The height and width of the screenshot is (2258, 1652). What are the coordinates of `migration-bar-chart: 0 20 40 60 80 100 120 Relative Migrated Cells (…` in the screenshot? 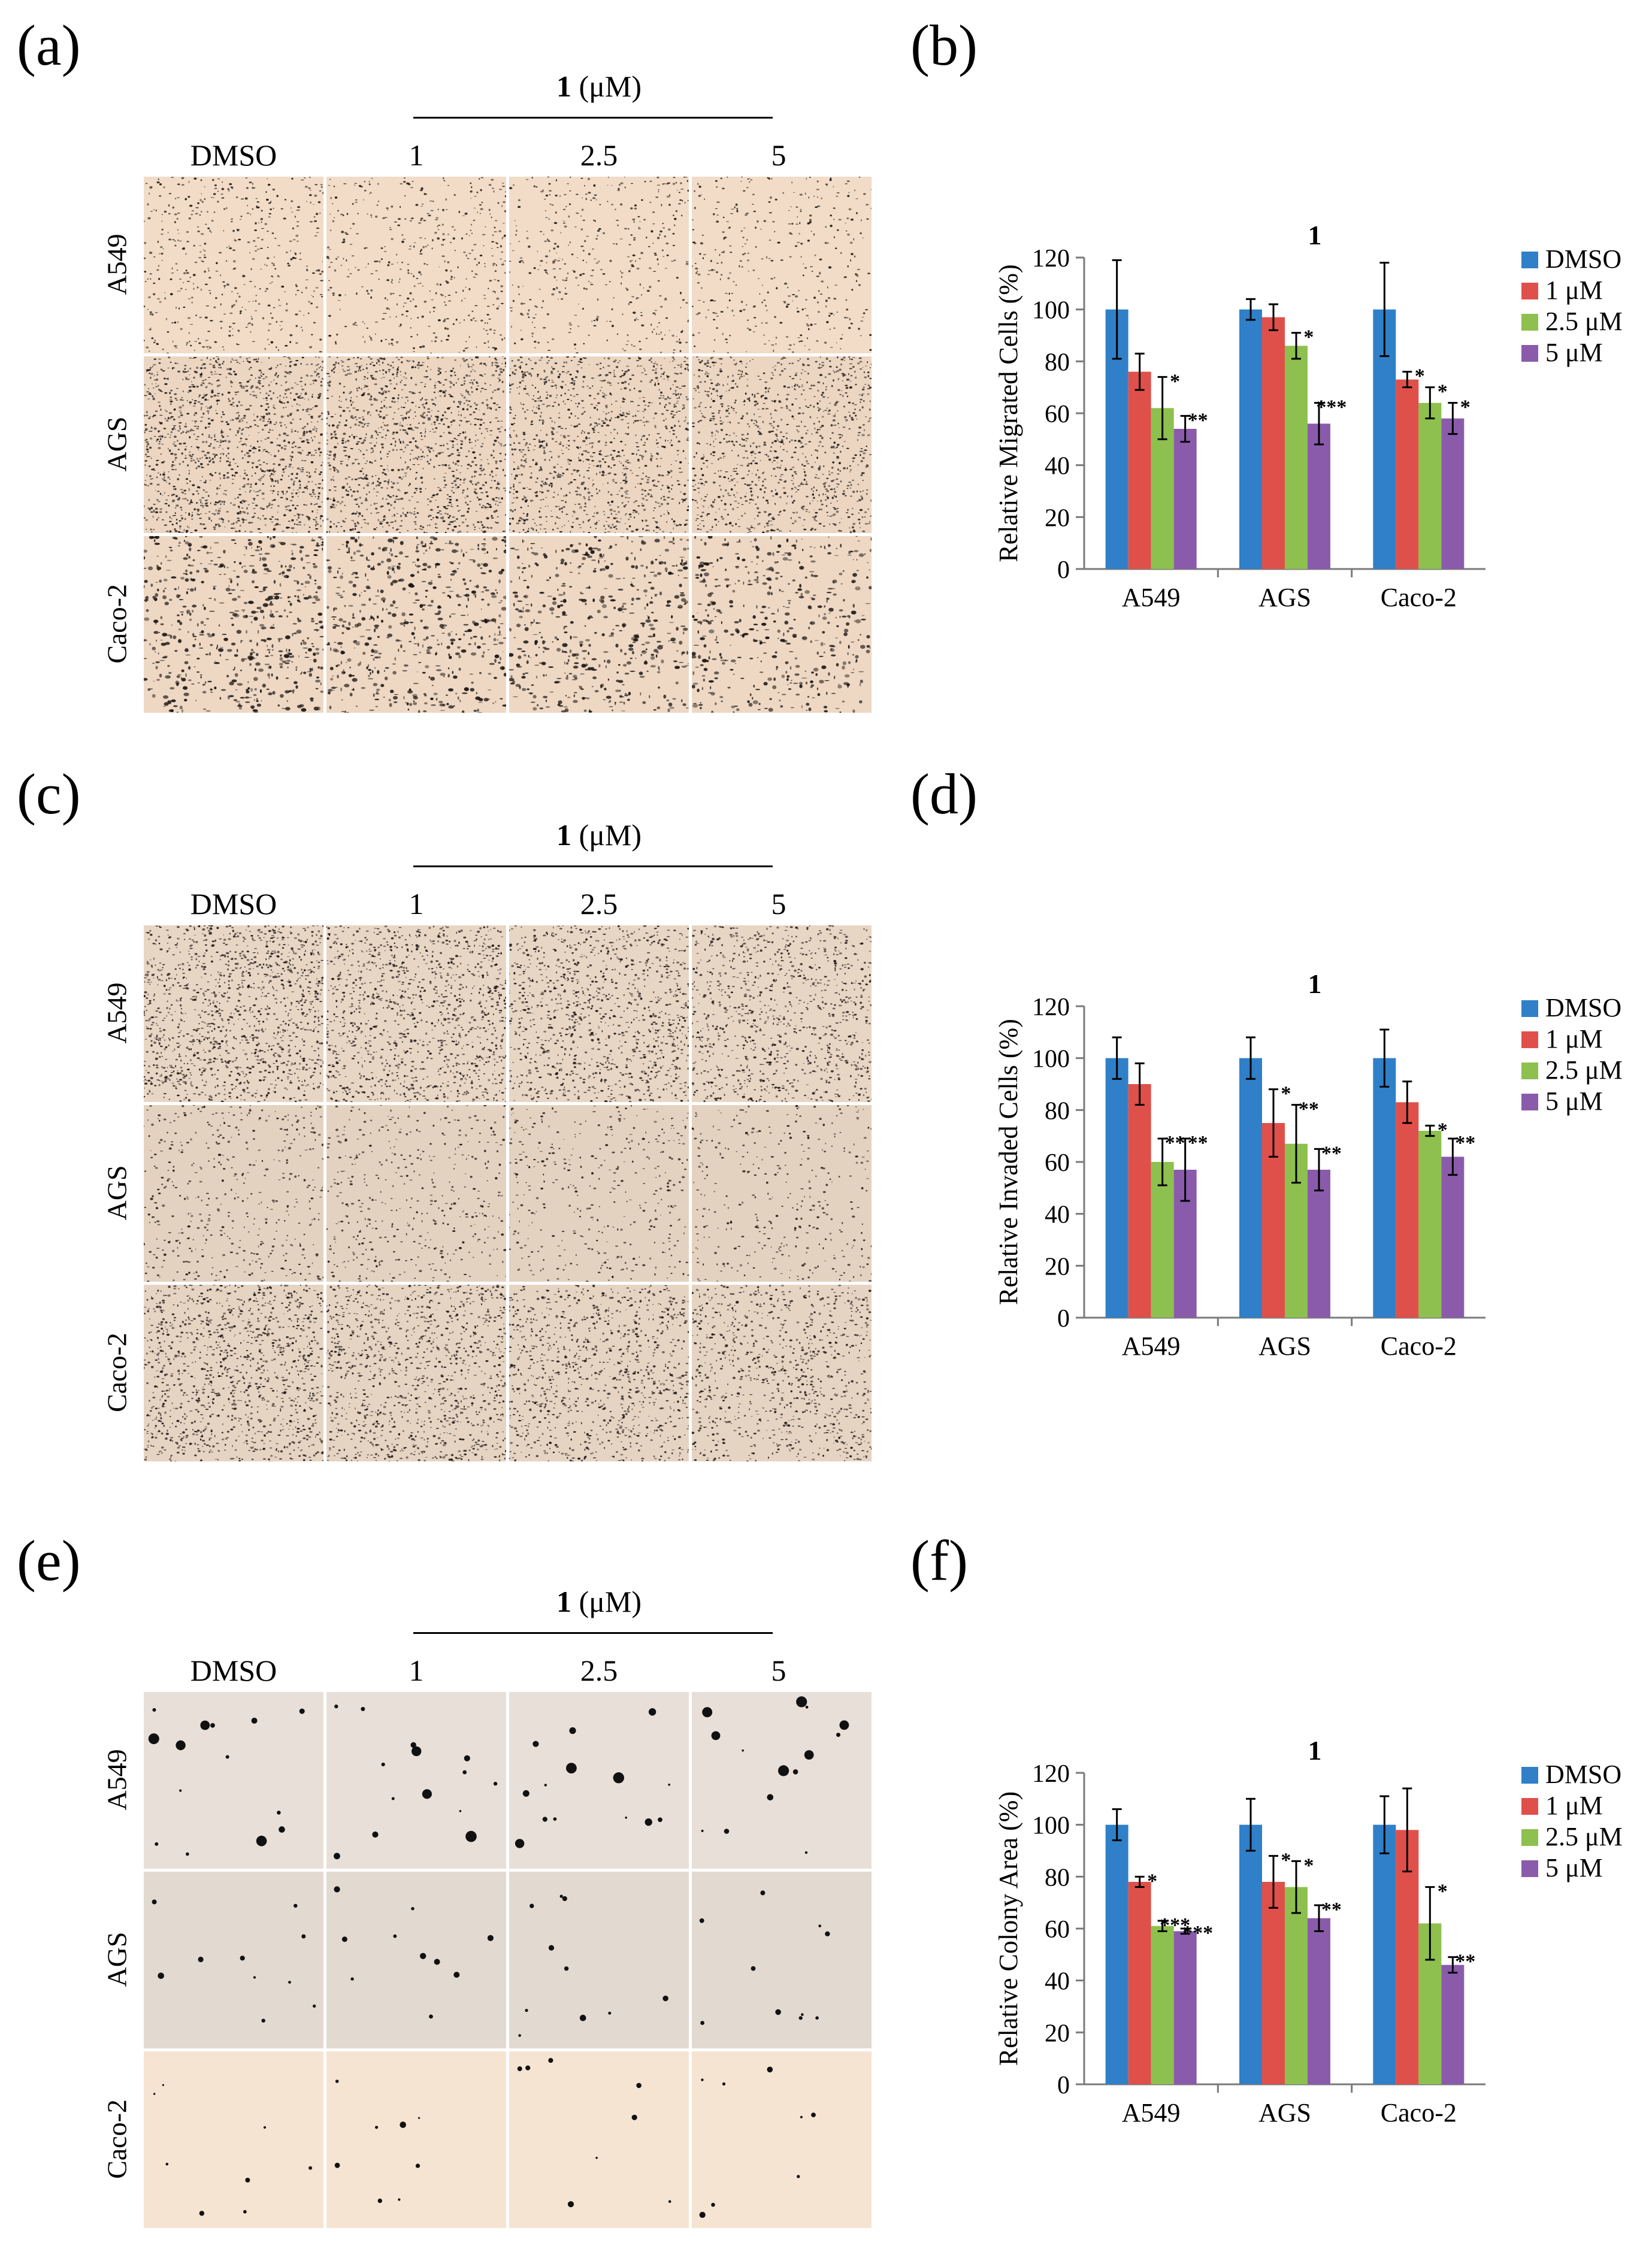 It's located at (1308, 416).